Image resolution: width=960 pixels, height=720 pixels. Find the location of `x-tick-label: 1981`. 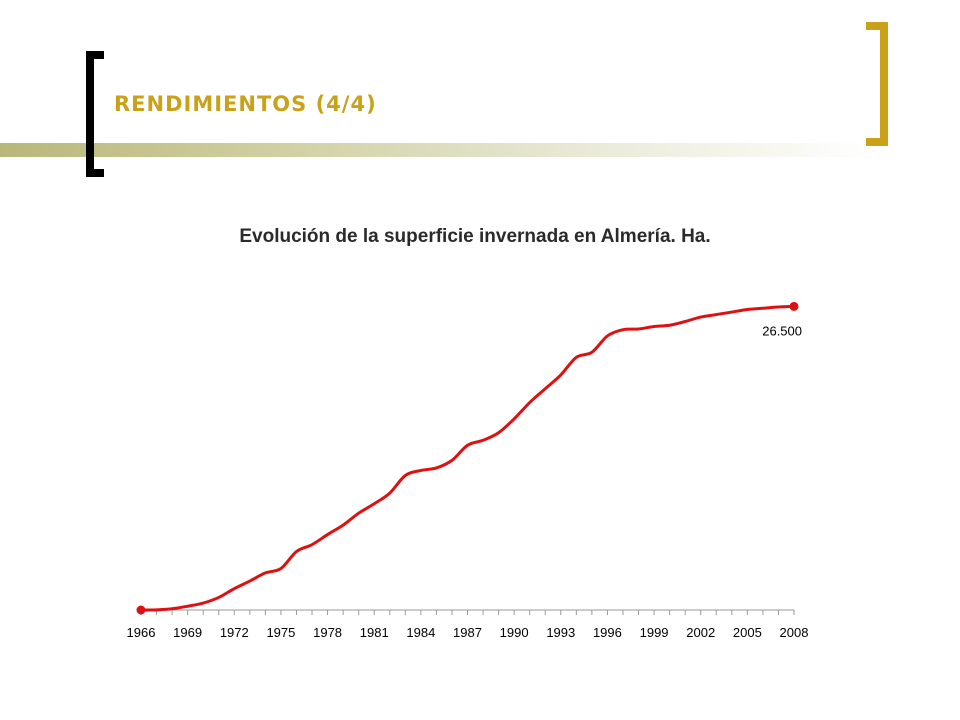

x-tick-label: 1981 is located at coordinates (374, 632).